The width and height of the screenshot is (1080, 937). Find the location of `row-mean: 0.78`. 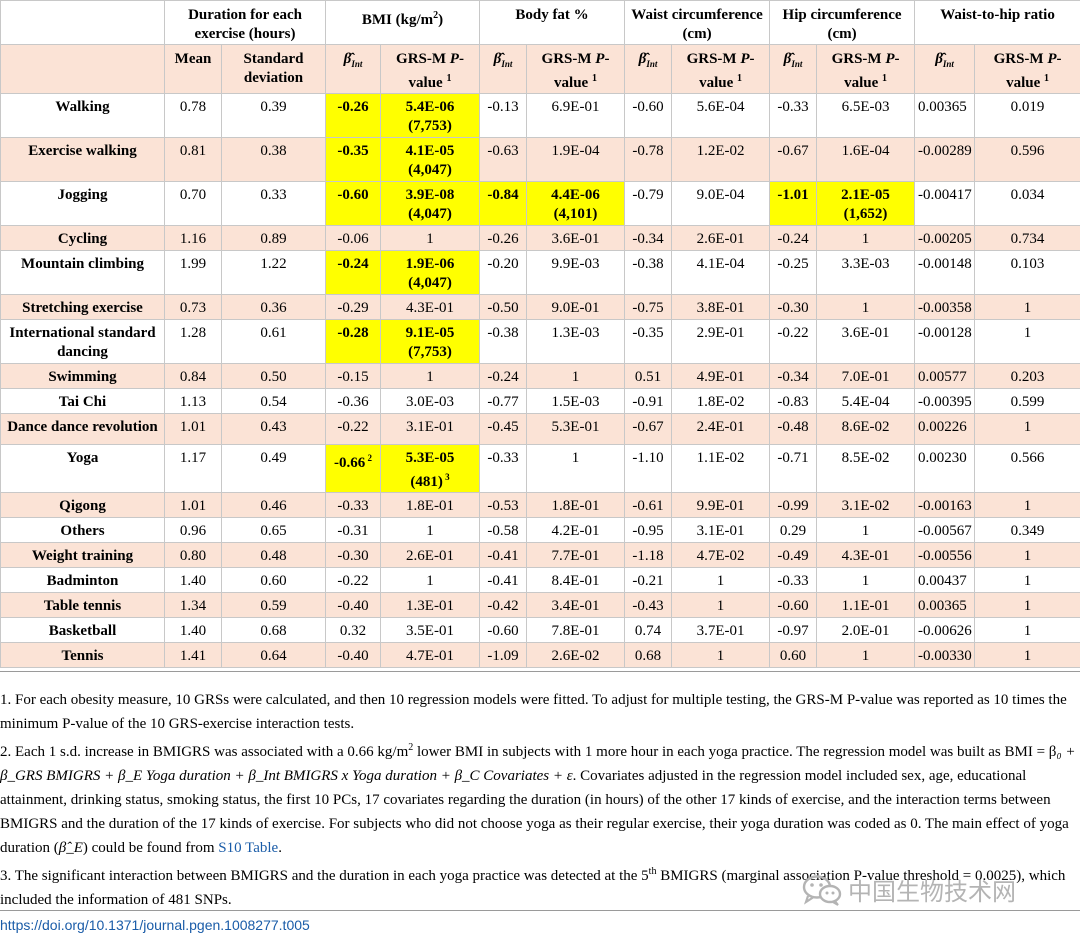

row-mean: 0.78 is located at coordinates (193, 115).